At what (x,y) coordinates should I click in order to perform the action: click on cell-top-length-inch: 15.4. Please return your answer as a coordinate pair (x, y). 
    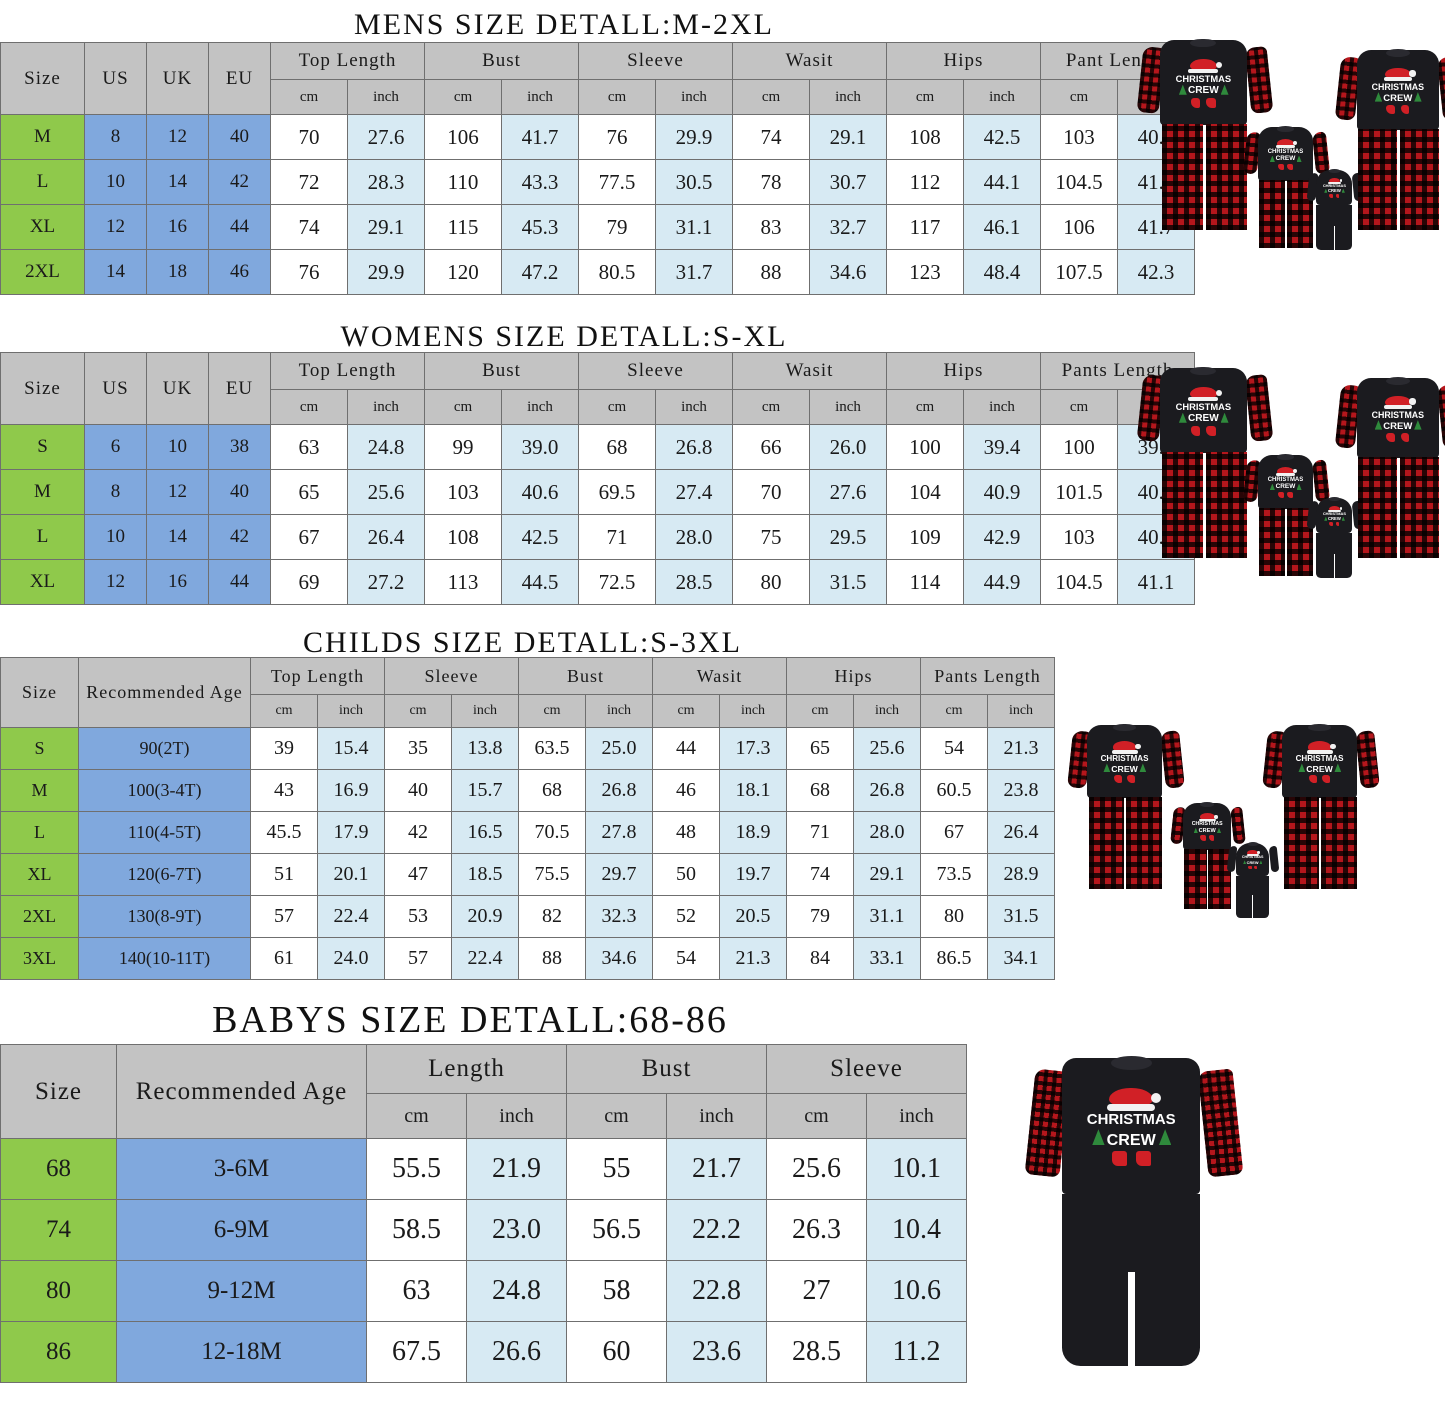
    Looking at the image, I should click on (351, 748).